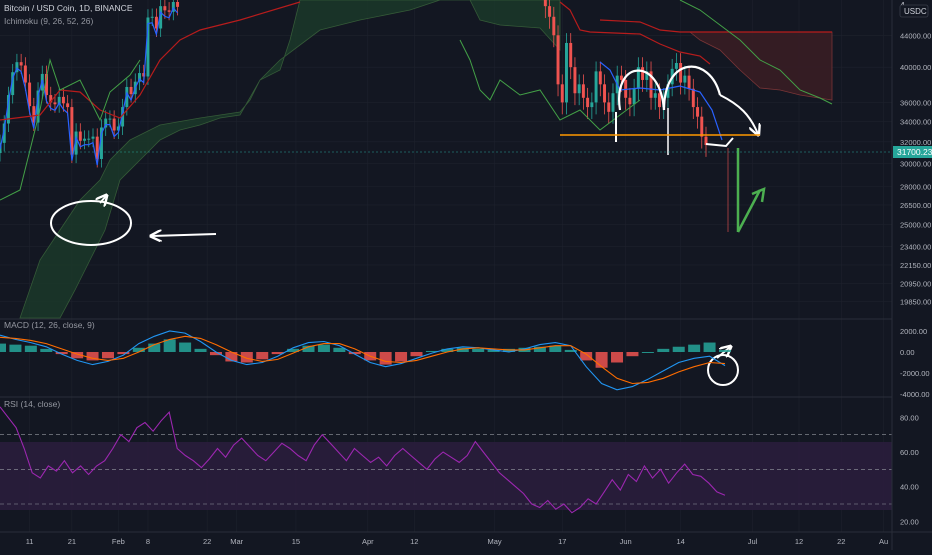  What do you see at coordinates (738, 114) in the screenshot?
I see `double-top-arrow-drawing` at bounding box center [738, 114].